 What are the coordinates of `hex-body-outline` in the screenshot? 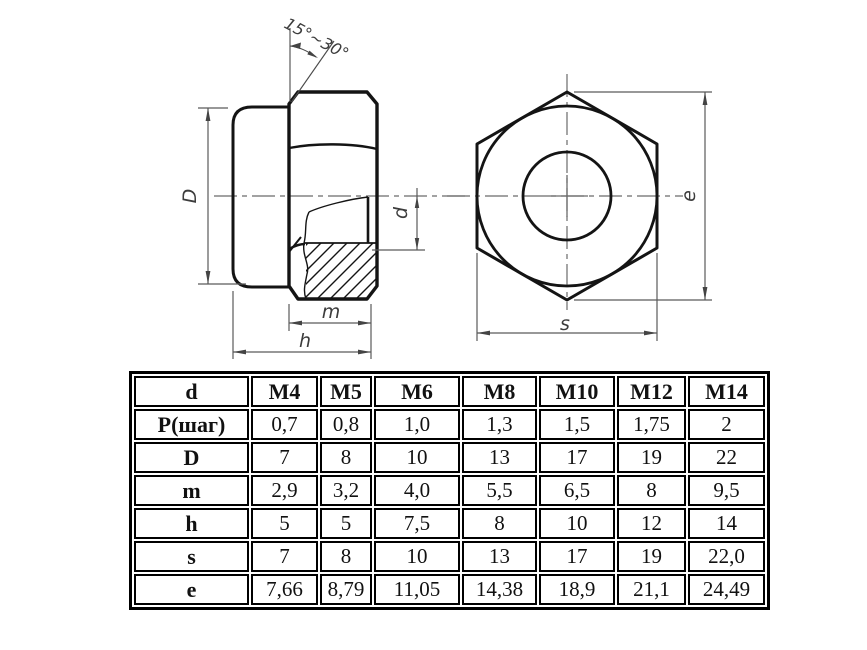 It's located at (333, 195).